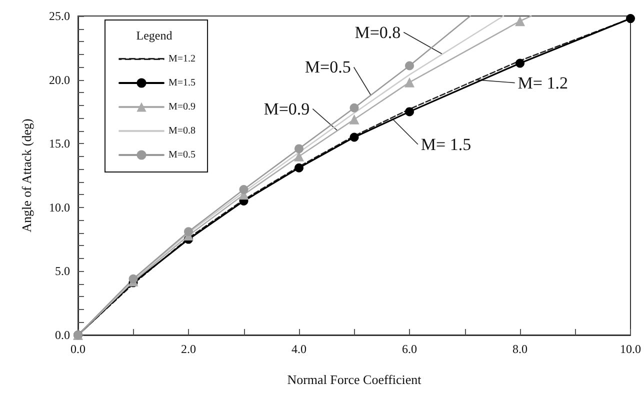 The width and height of the screenshot is (644, 417). What do you see at coordinates (543, 82) in the screenshot?
I see `annotation: M= 1.2` at bounding box center [543, 82].